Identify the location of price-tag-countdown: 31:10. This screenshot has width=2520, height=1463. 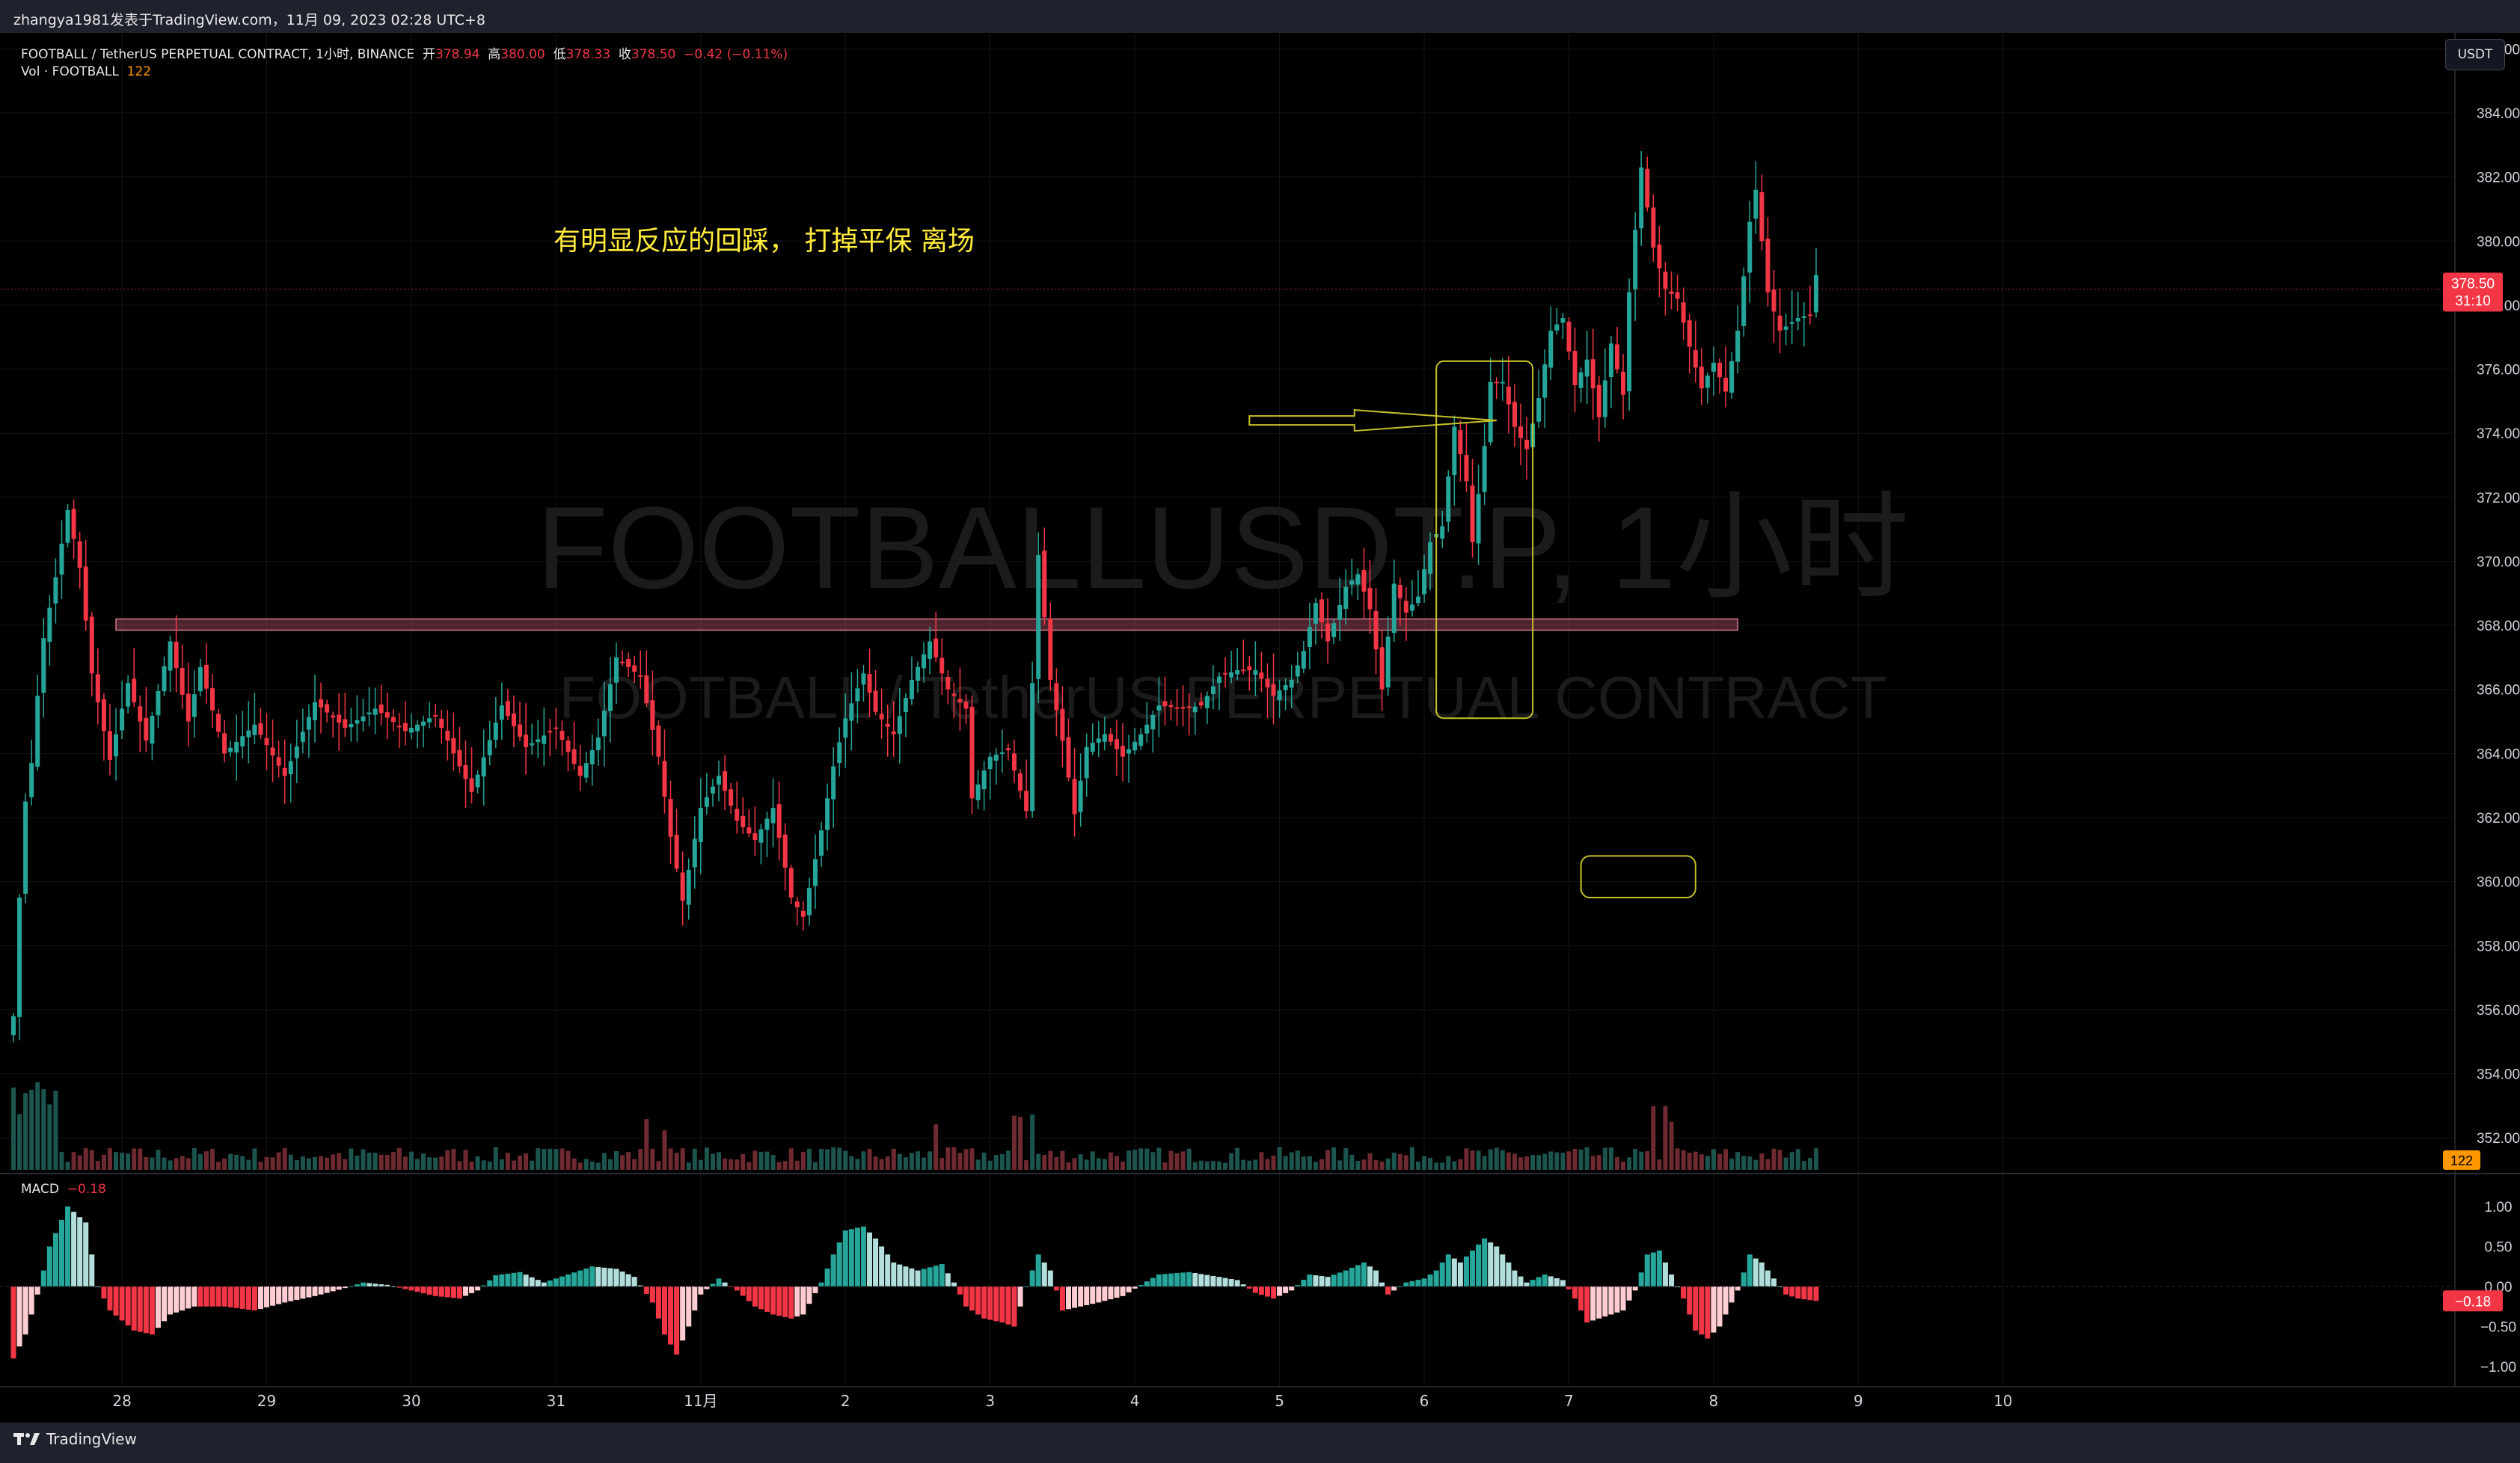
(2473, 302).